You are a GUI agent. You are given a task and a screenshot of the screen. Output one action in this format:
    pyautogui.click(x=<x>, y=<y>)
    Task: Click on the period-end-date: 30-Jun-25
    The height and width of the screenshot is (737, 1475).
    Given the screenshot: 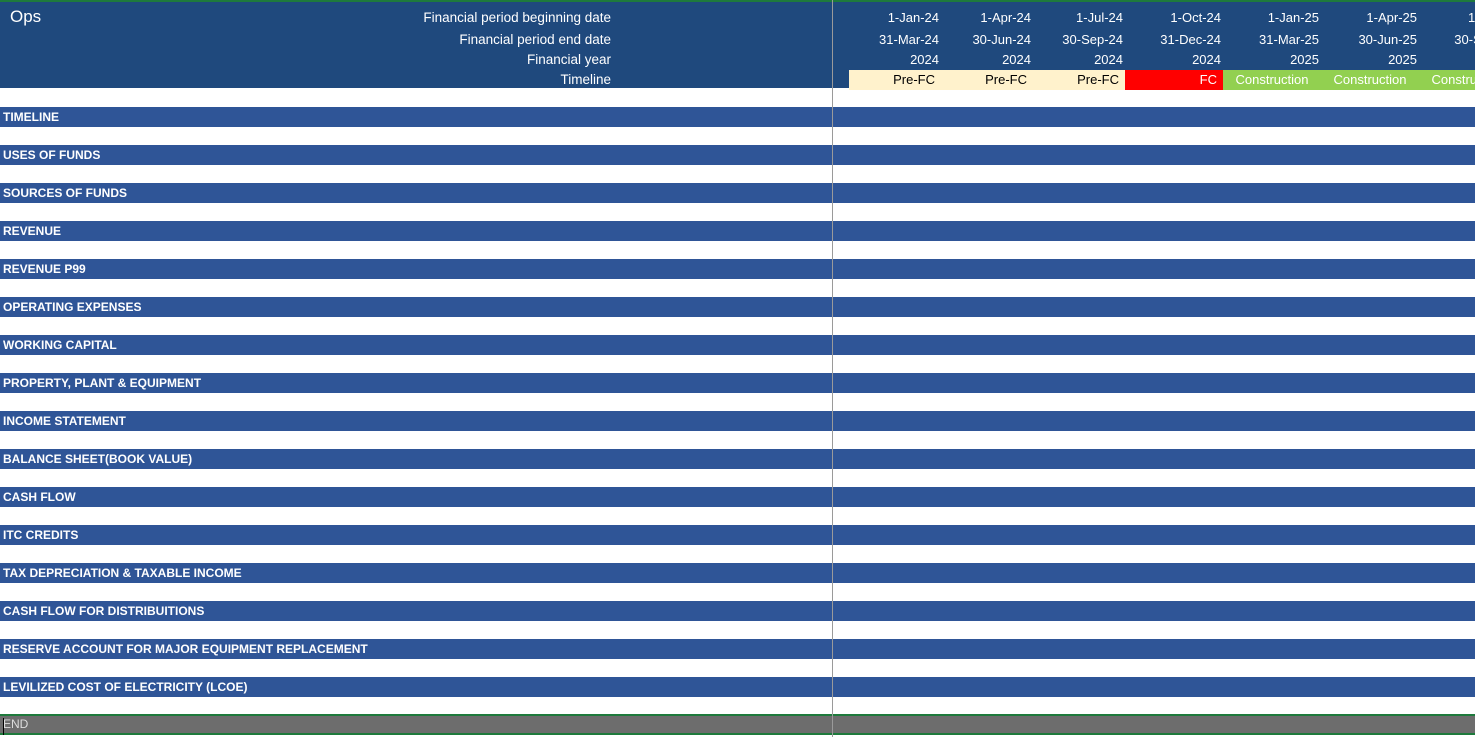 What is the action you would take?
    pyautogui.click(x=1387, y=39)
    